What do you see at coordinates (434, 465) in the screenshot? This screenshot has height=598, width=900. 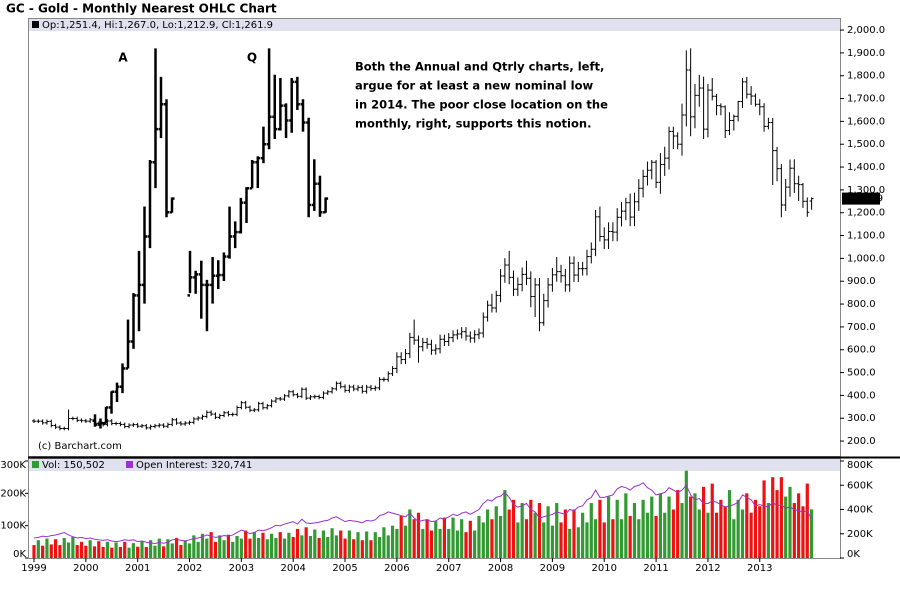 I see `volume-legend-strip` at bounding box center [434, 465].